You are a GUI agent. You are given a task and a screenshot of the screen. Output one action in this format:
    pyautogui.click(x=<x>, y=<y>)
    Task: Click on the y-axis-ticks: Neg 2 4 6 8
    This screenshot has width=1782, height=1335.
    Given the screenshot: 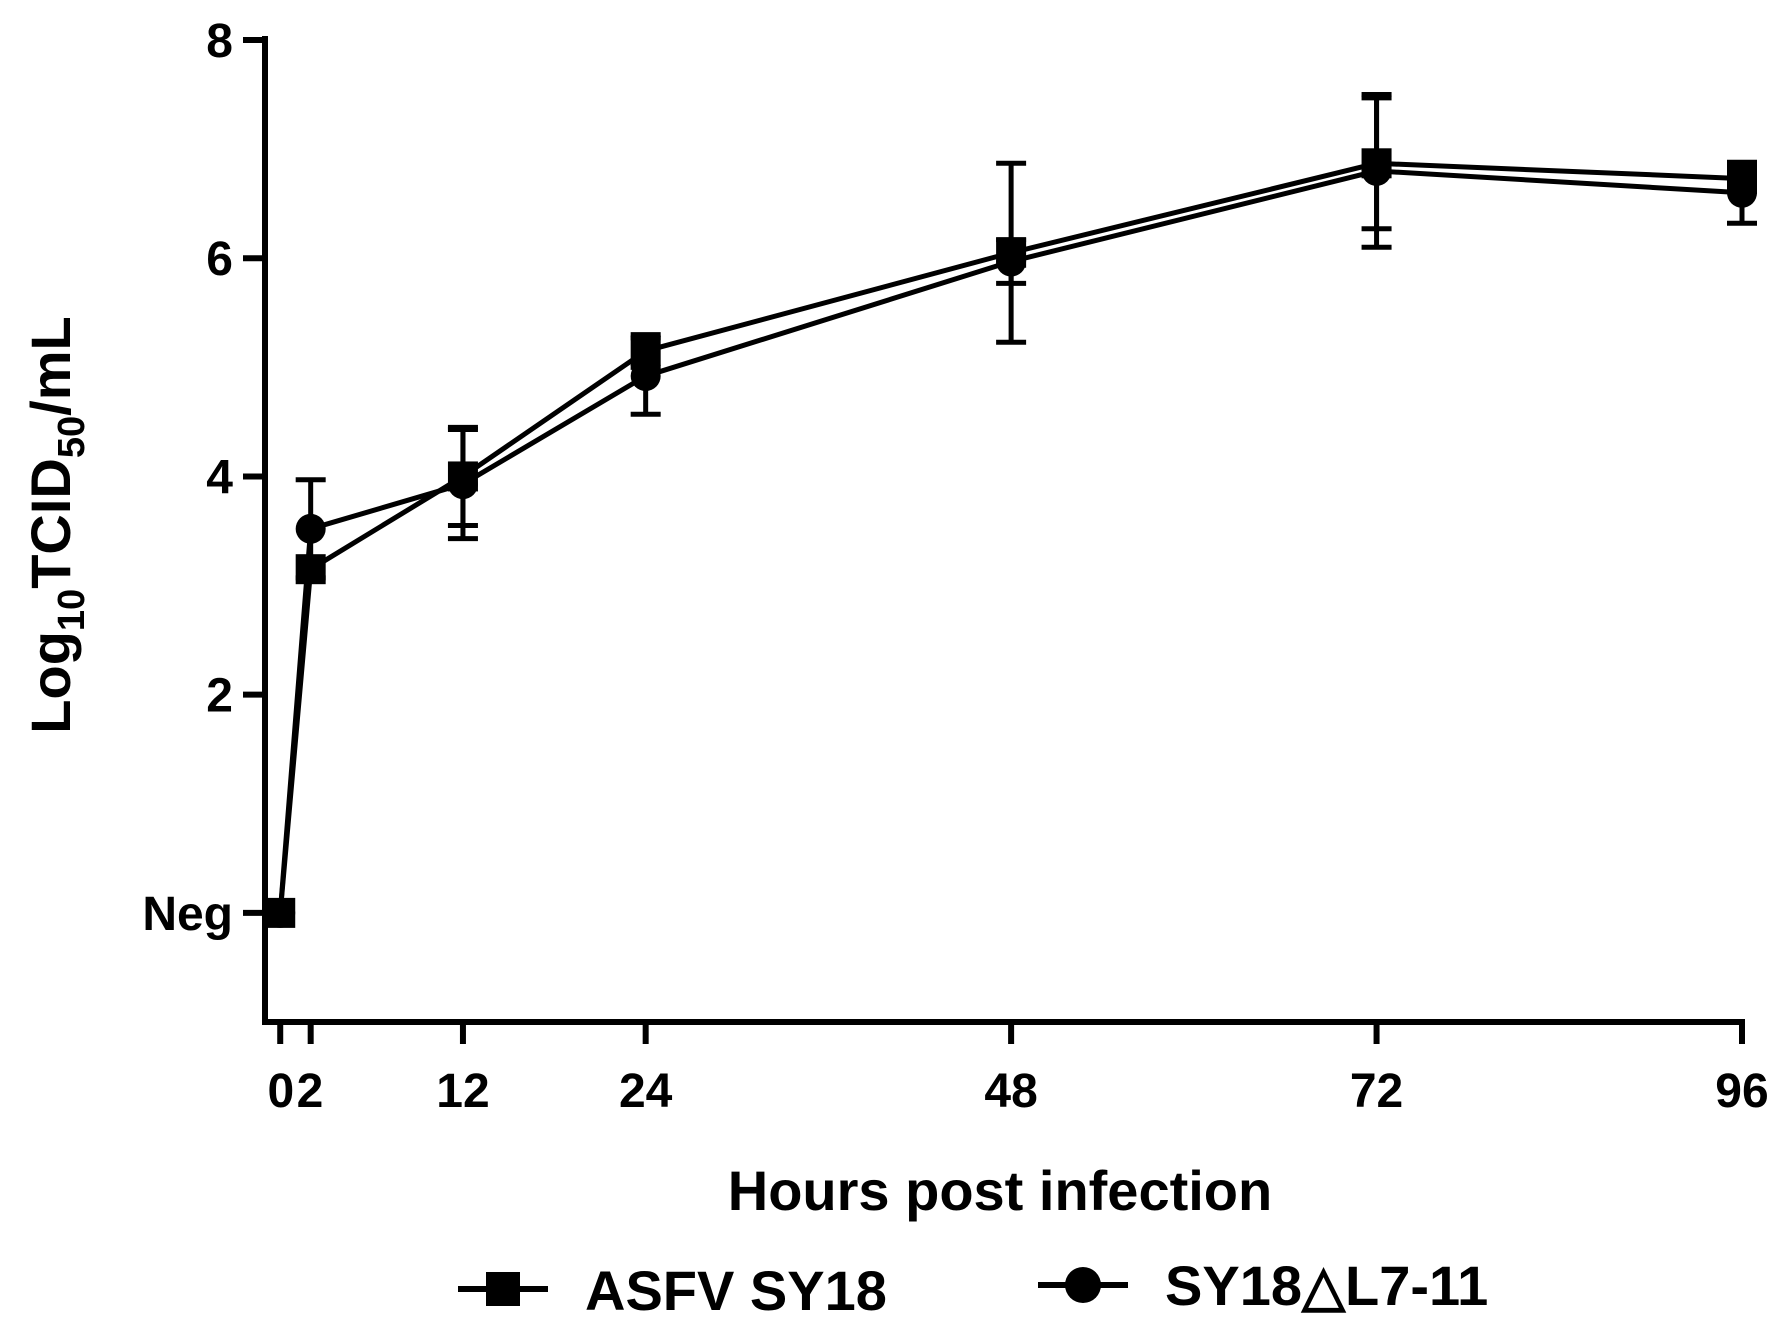 What is the action you would take?
    pyautogui.click(x=203, y=478)
    